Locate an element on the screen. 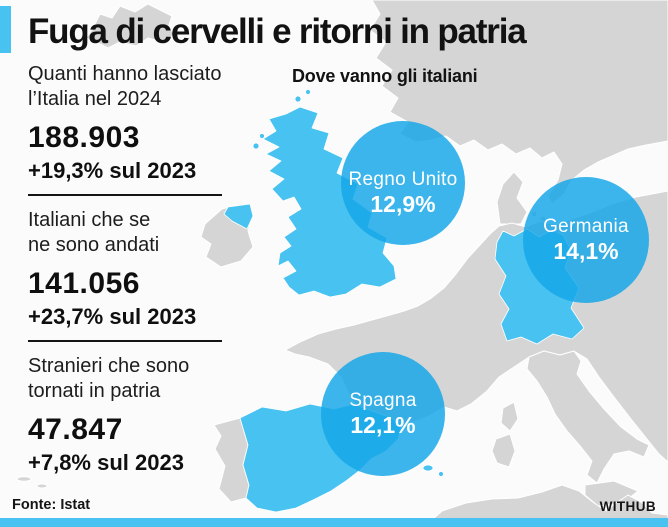  stat-delta: +19,3% sul 2023 is located at coordinates (112, 170).